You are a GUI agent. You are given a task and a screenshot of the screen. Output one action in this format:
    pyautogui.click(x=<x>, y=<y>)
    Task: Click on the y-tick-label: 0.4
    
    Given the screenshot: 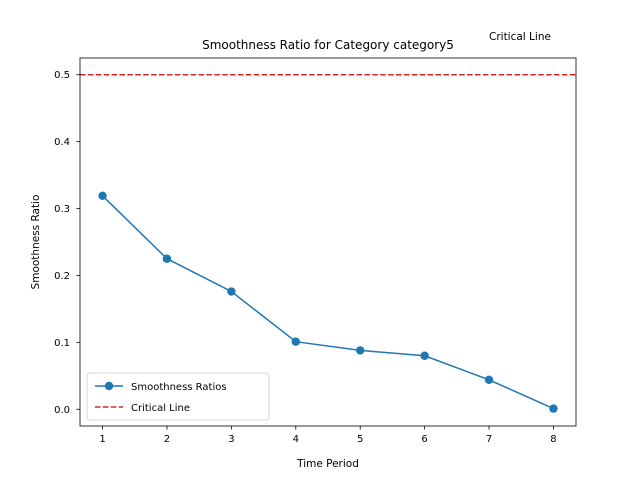 What is the action you would take?
    pyautogui.click(x=62, y=142)
    